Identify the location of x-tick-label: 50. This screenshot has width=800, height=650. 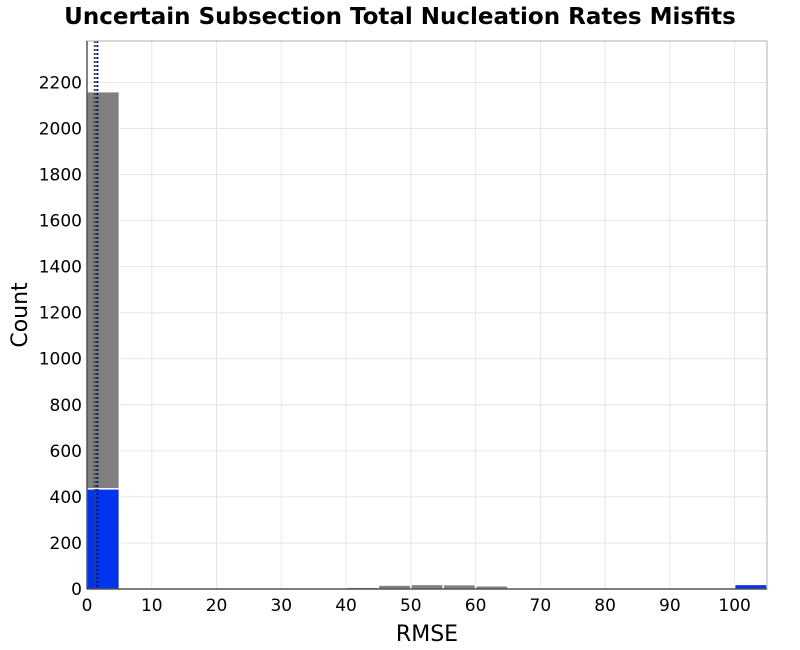
(411, 606).